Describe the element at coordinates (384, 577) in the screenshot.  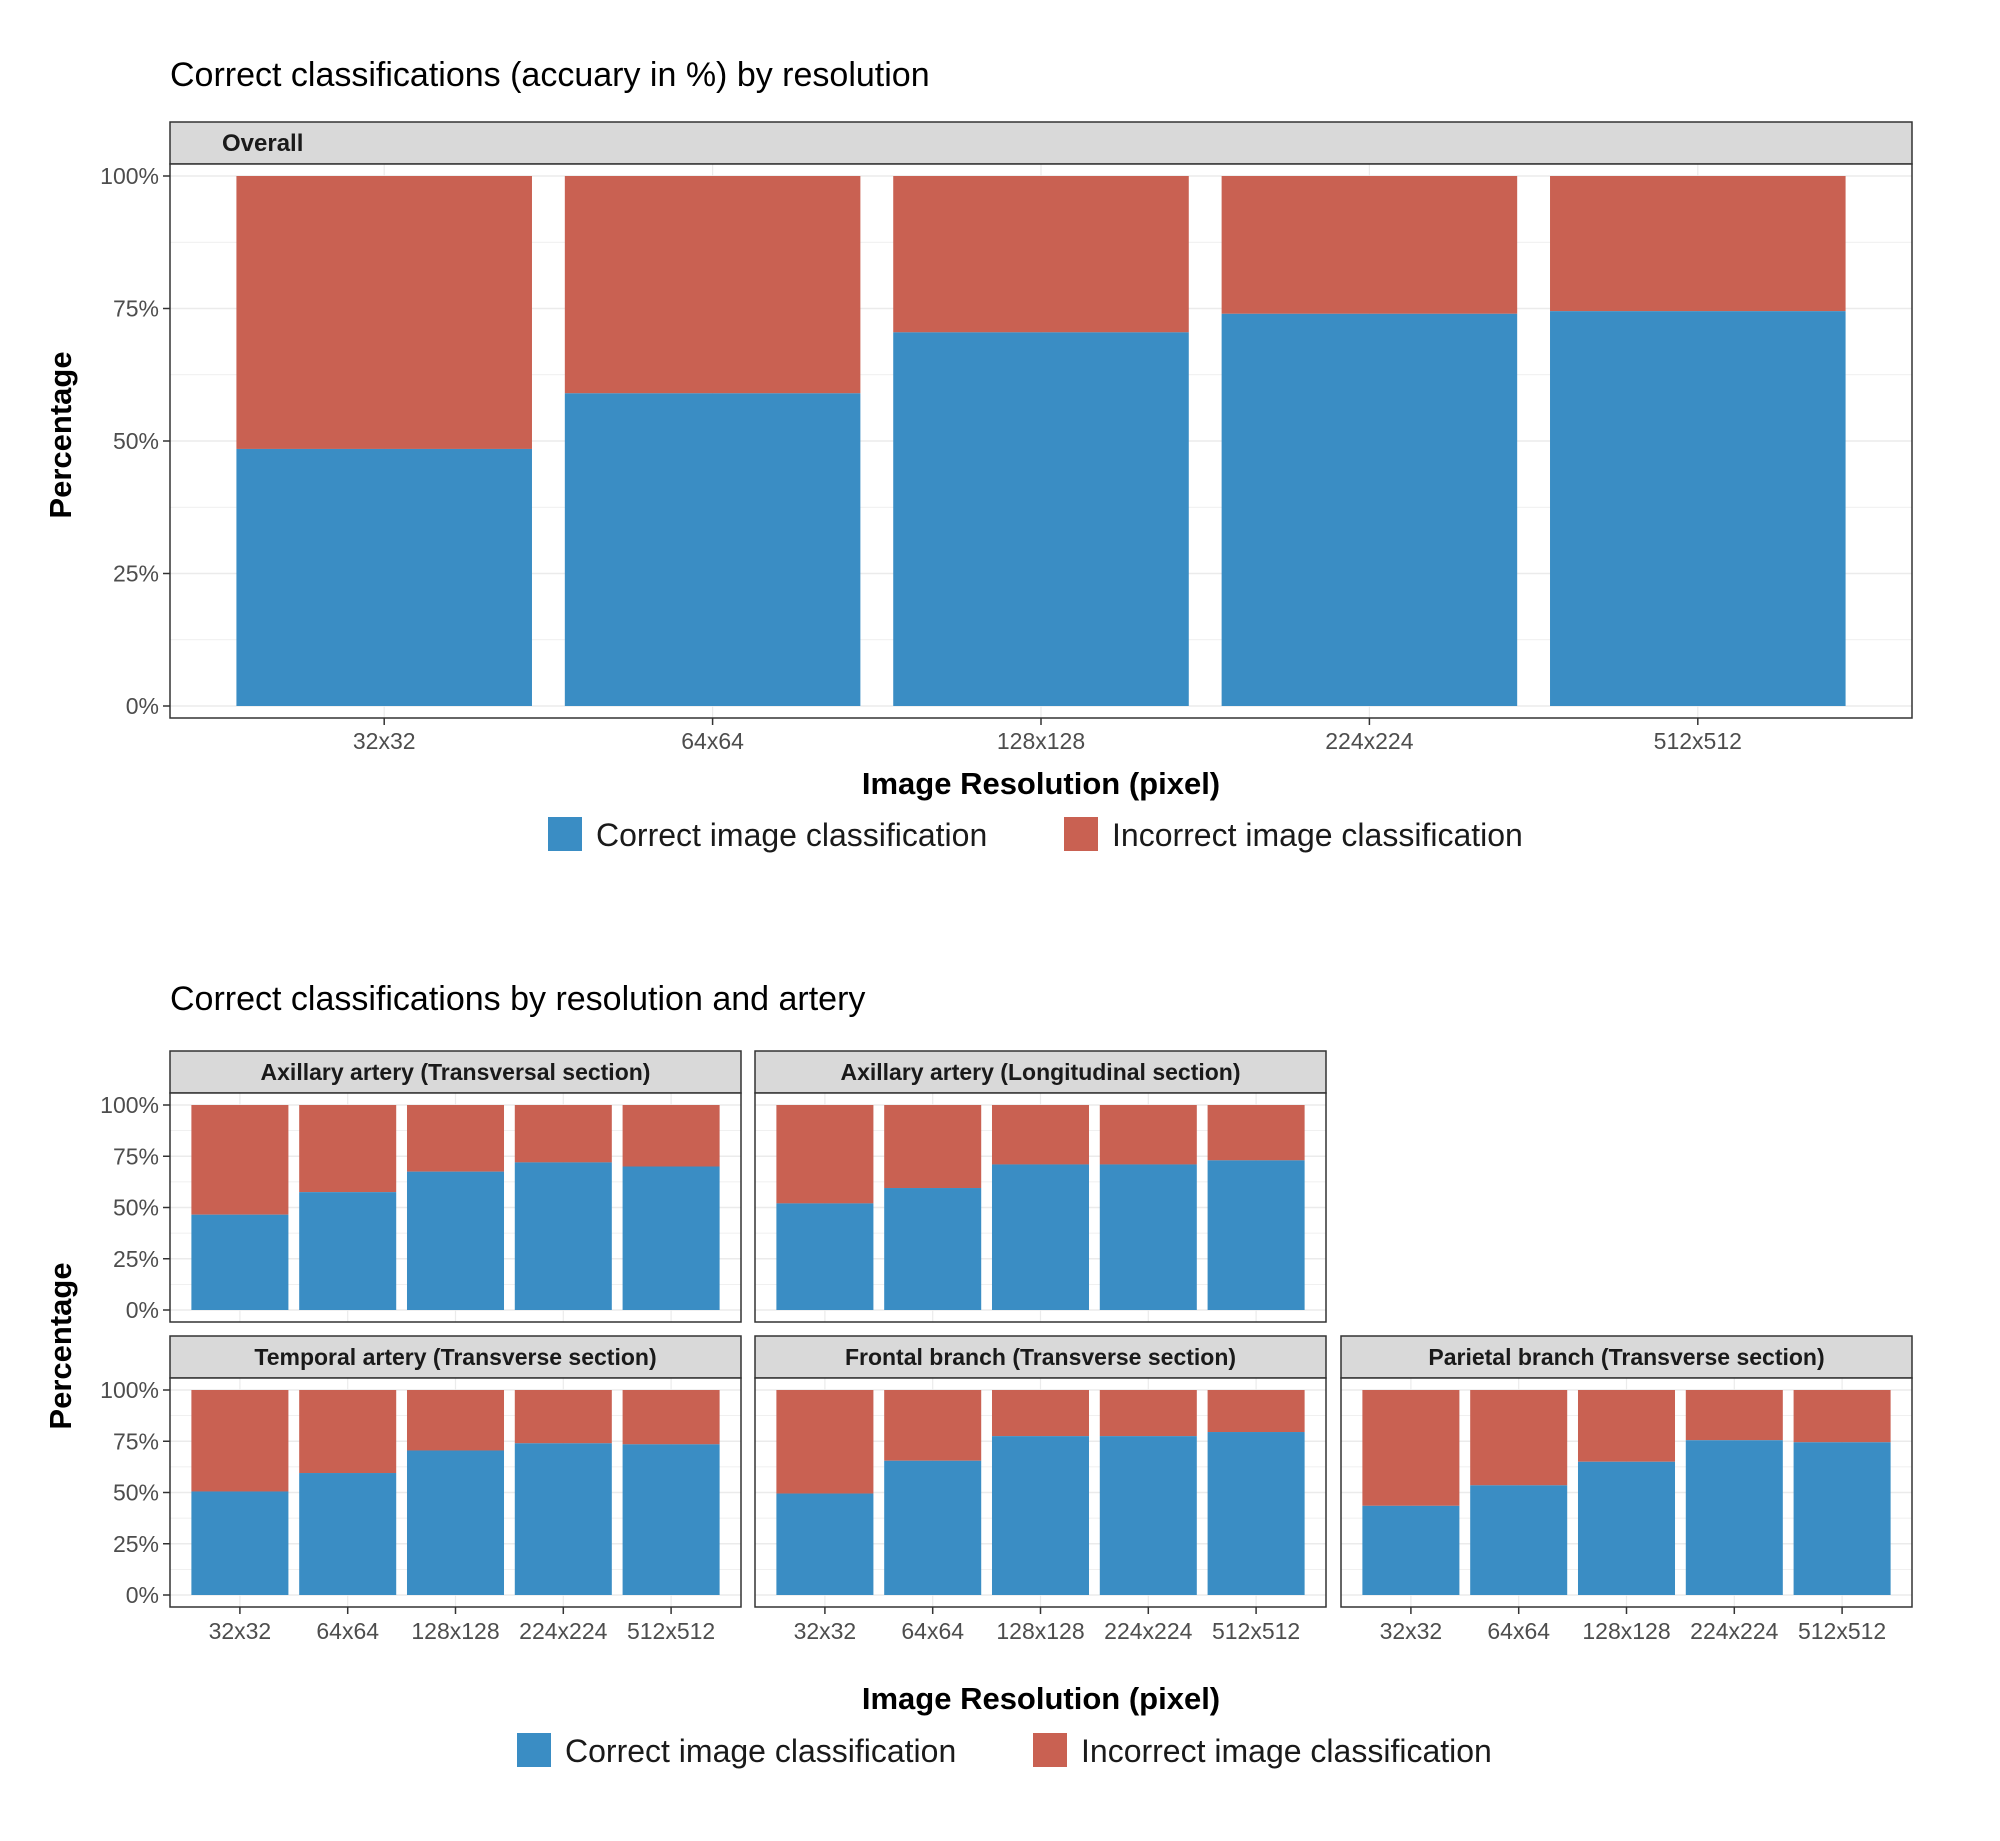
I see `overall-bar-correct-32x32` at that location.